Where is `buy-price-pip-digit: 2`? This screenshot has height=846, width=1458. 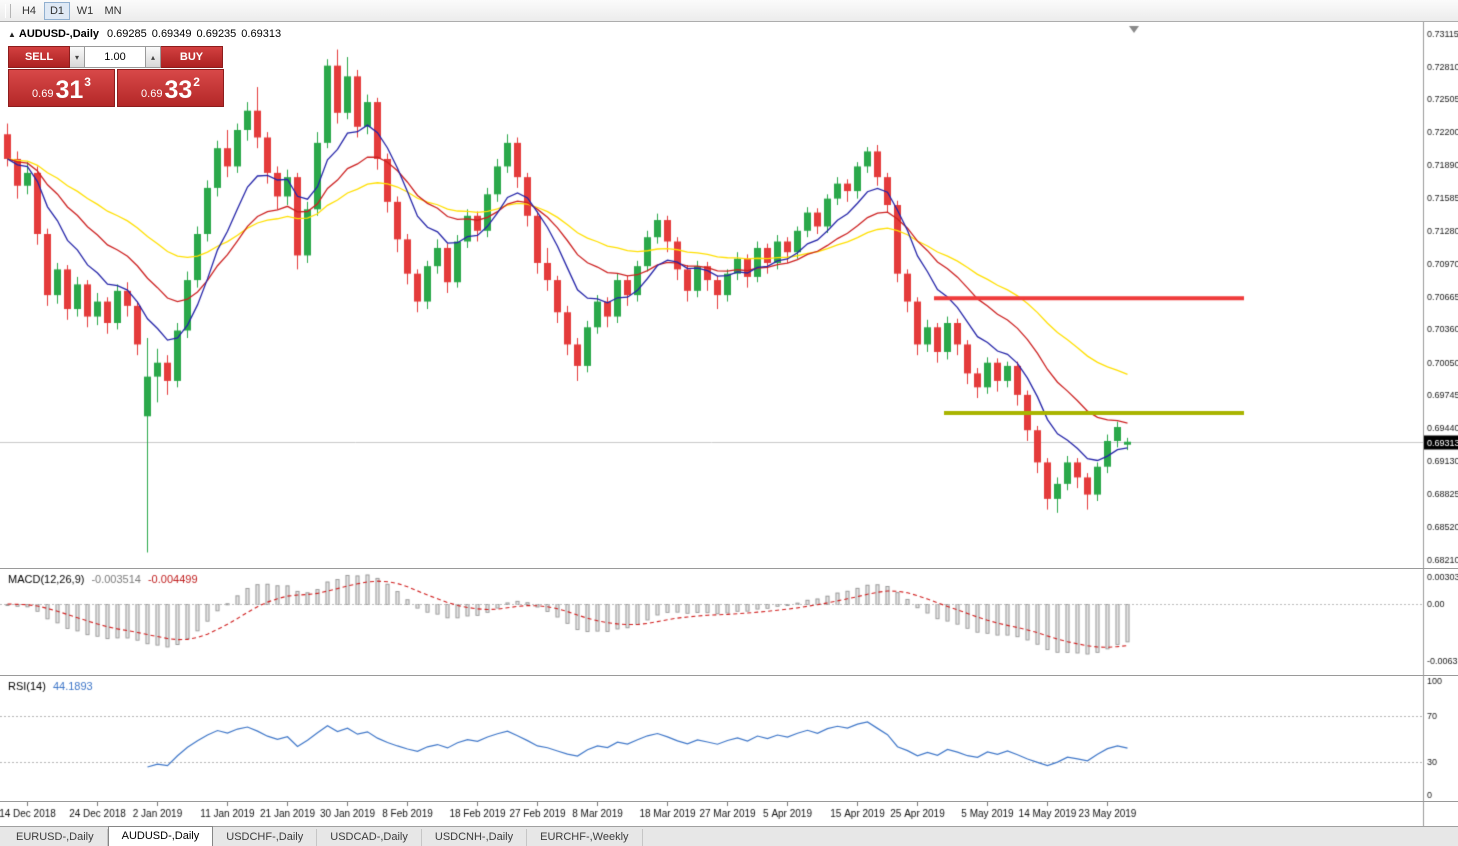 buy-price-pip-digit: 2 is located at coordinates (196, 82).